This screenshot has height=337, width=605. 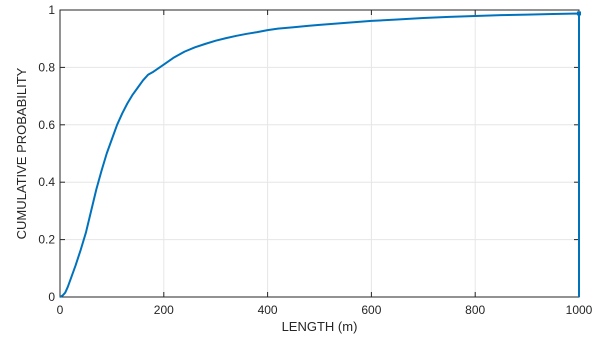 What do you see at coordinates (579, 310) in the screenshot?
I see `x-tick-label: 1000` at bounding box center [579, 310].